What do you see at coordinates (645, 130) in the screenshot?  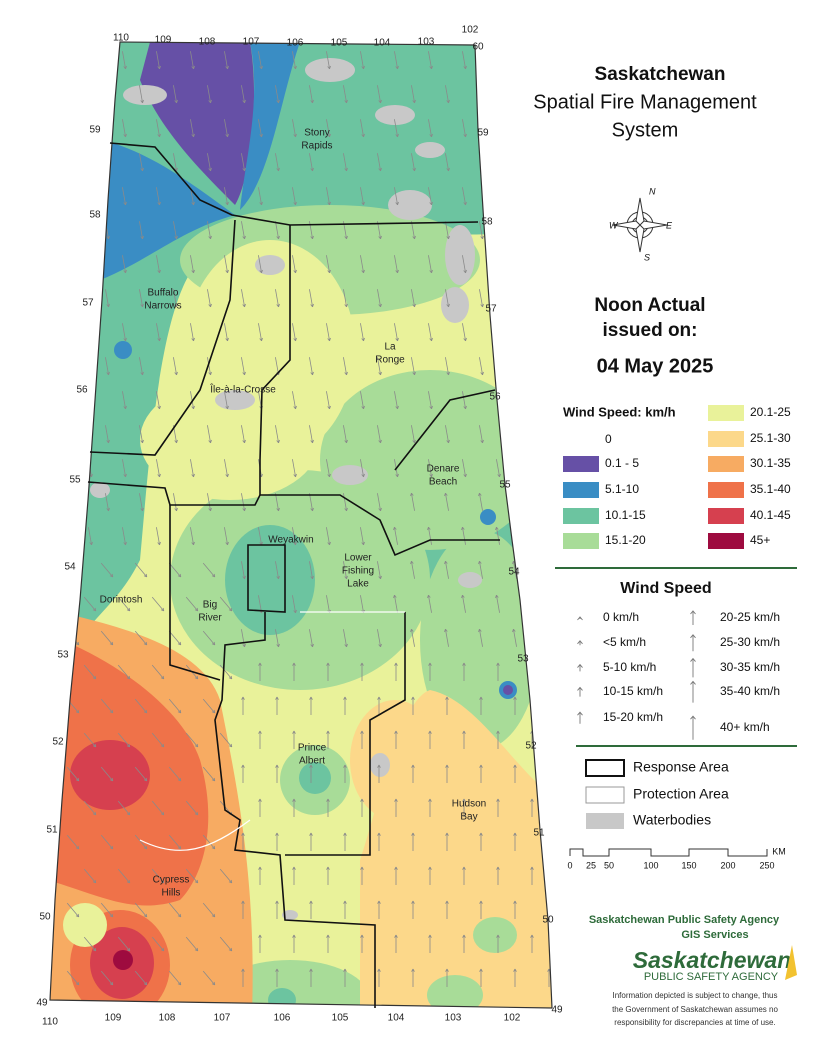 I see `subtitle: System` at bounding box center [645, 130].